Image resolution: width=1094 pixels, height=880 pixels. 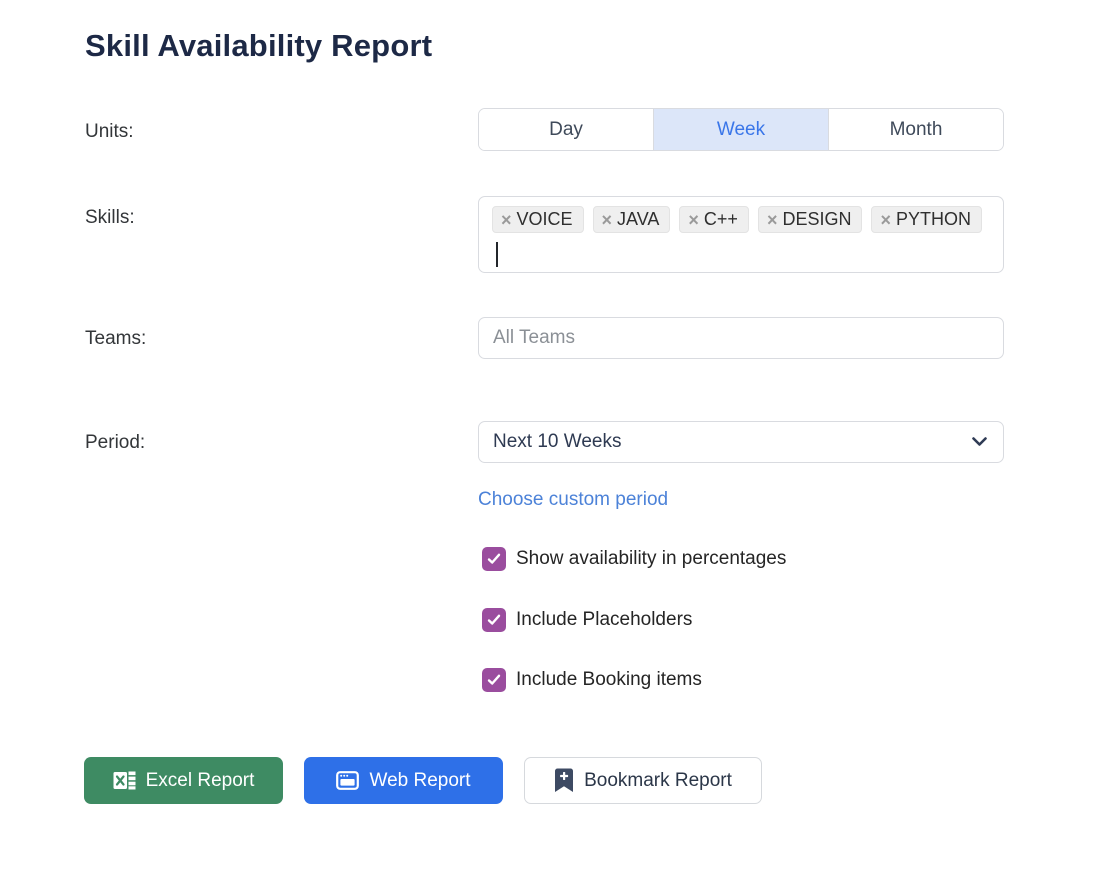 What do you see at coordinates (566, 129) in the screenshot?
I see `units-option-day: Day` at bounding box center [566, 129].